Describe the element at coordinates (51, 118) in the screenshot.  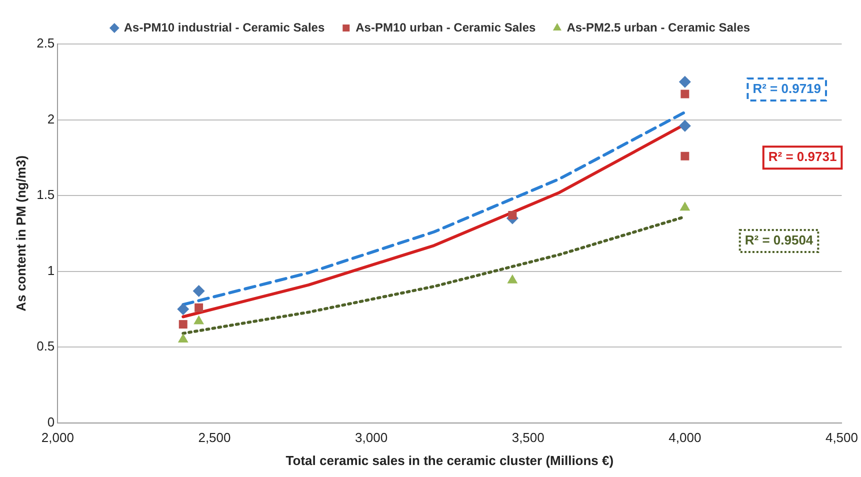
I see `y-tick-label: 2` at that location.